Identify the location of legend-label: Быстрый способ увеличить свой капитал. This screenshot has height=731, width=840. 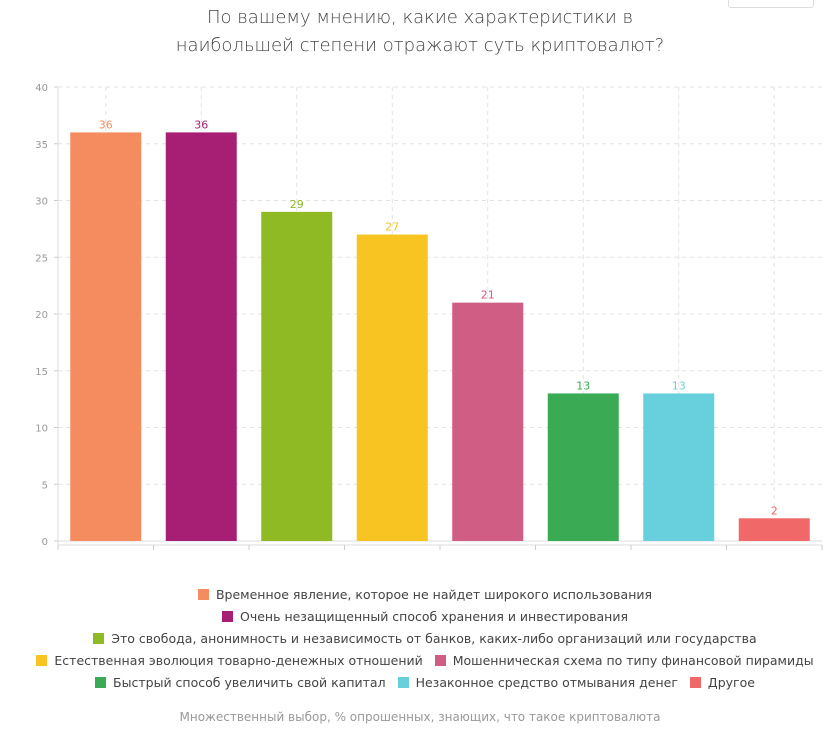
(249, 682).